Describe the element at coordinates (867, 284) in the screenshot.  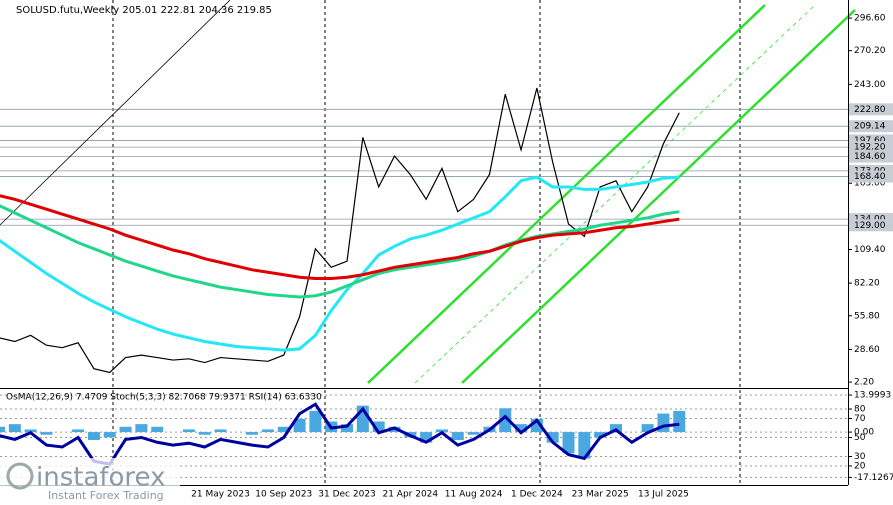
I see `y-tick-label: 82.20` at that location.